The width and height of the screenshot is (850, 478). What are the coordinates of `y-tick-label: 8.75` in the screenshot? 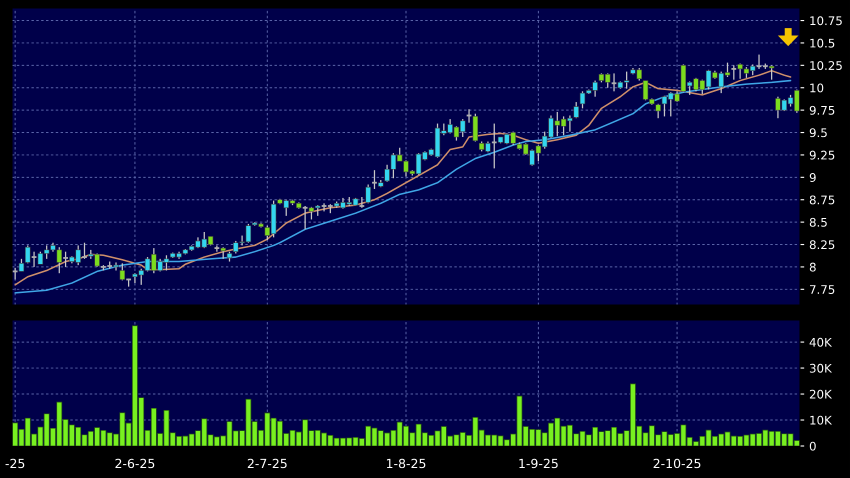 It's located at (822, 199).